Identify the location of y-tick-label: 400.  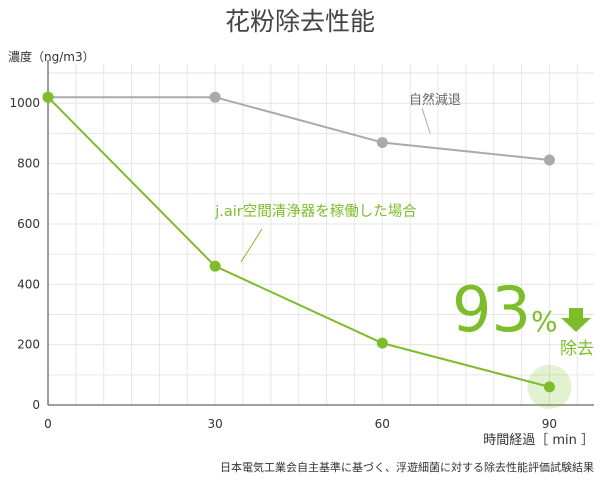
(28, 284).